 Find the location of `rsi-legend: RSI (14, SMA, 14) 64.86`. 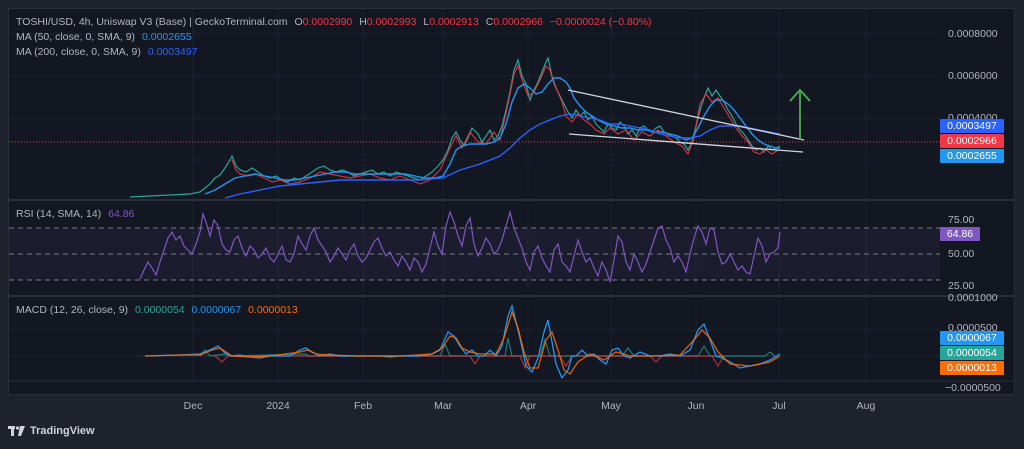

rsi-legend: RSI (14, SMA, 14) 64.86 is located at coordinates (77, 214).